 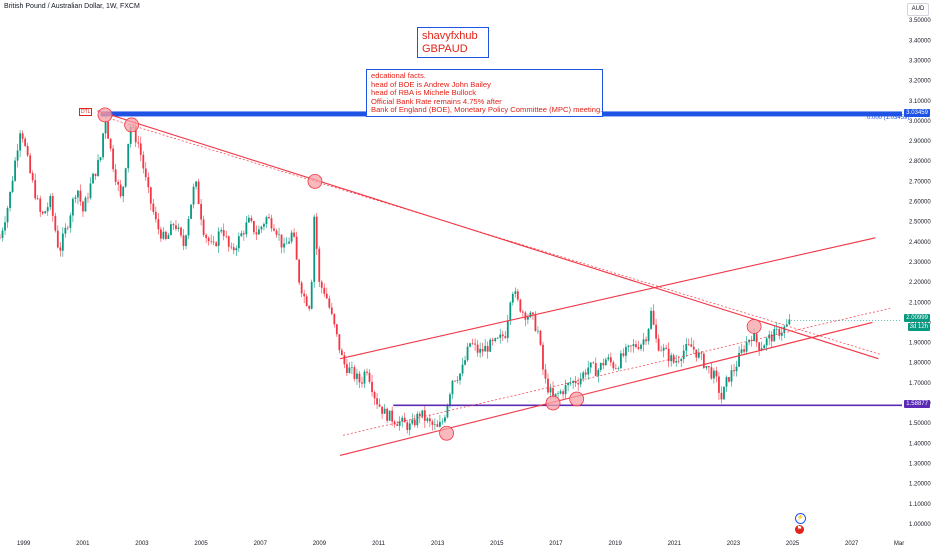 I want to click on facts-line: head of RBA is Michele Bullock, so click(x=424, y=93).